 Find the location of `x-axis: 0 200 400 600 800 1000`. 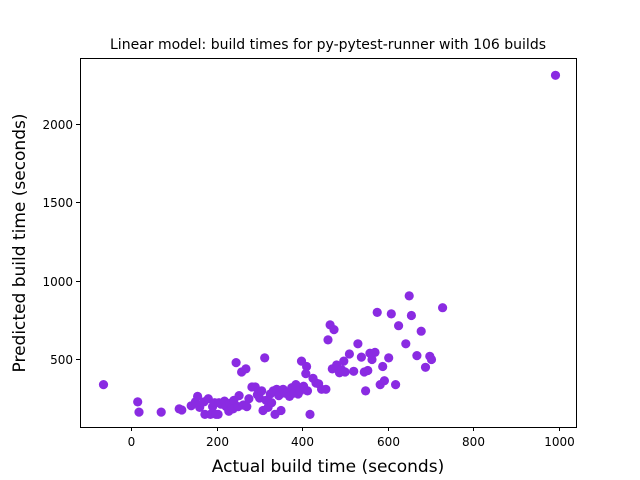

x-axis: 0 200 400 600 800 1000 is located at coordinates (351, 438).